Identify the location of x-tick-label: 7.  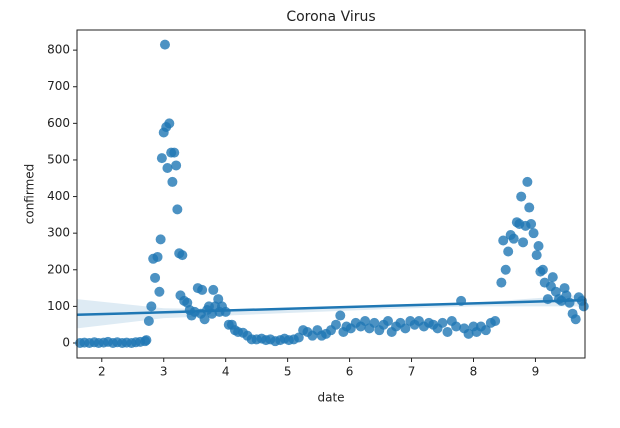
(412, 372).